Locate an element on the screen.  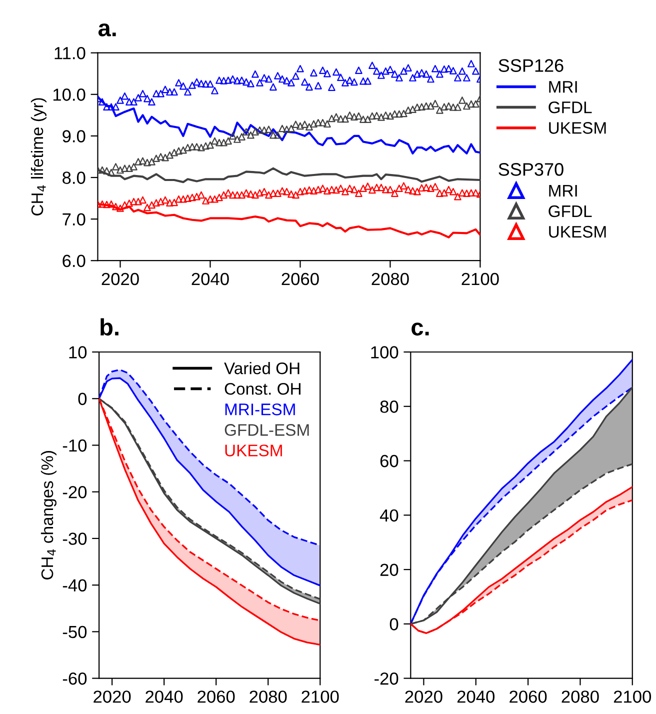
y-axis-title: CH$_{4}$ lifetime (yr) is located at coordinates (38, 157).